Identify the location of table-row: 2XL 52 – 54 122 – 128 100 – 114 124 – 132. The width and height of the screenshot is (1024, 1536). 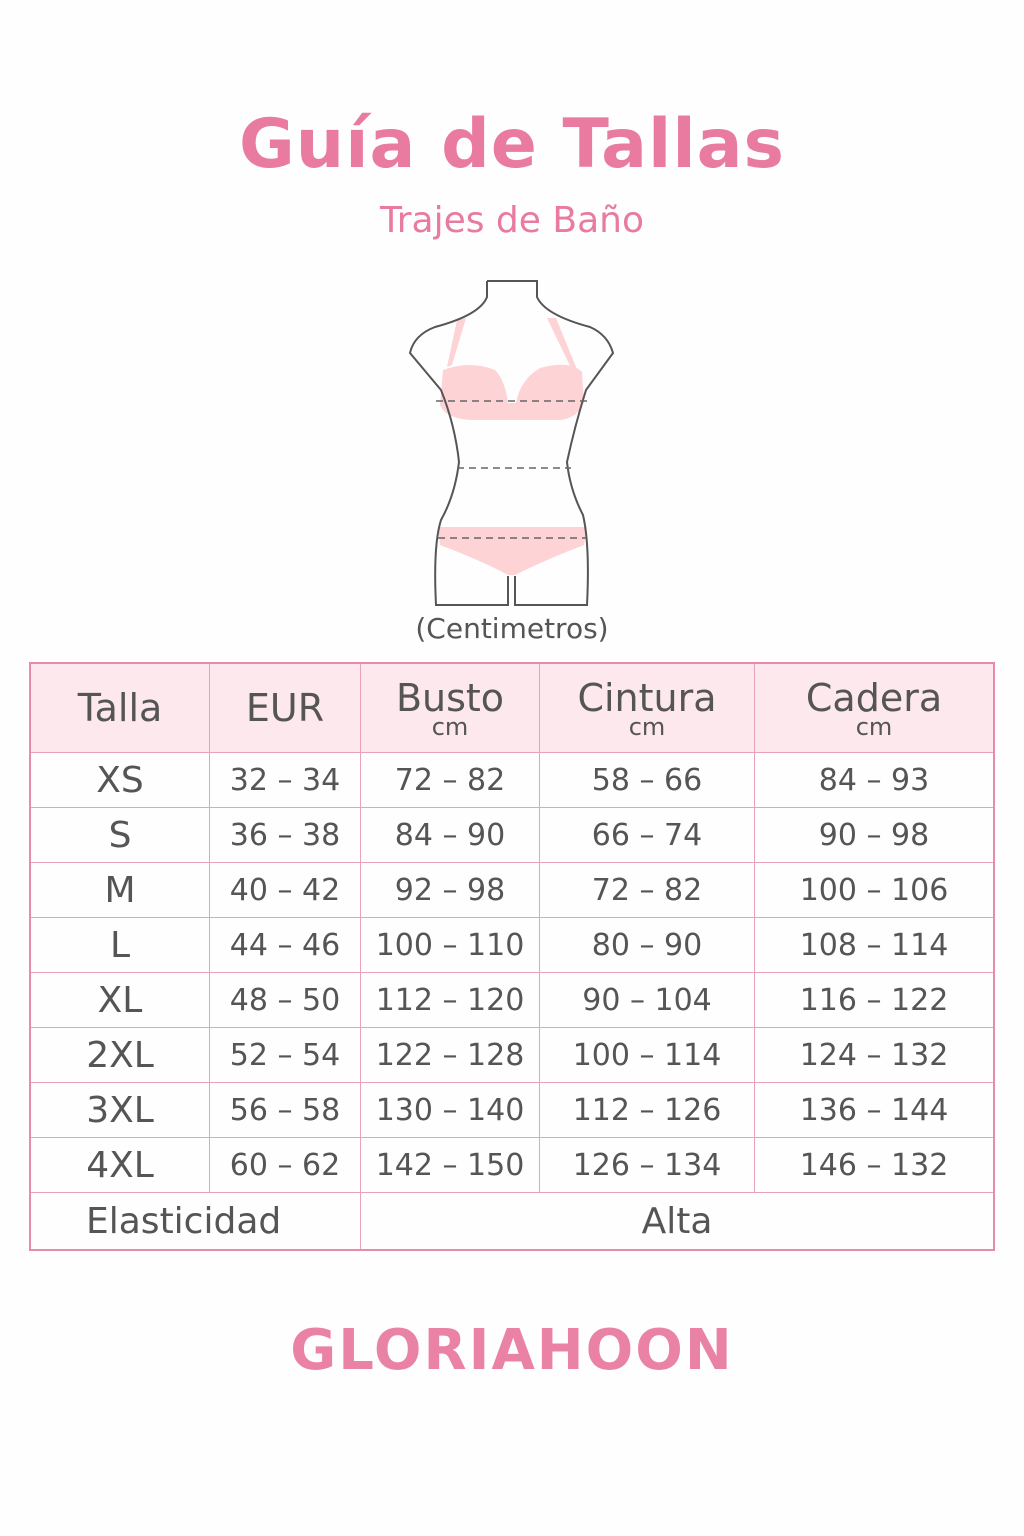
(512, 1055).